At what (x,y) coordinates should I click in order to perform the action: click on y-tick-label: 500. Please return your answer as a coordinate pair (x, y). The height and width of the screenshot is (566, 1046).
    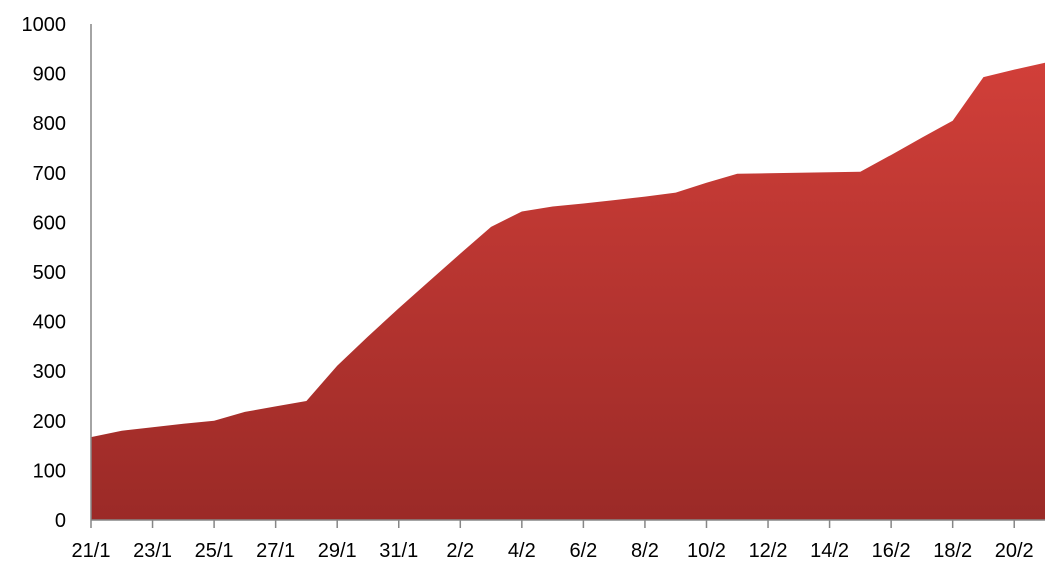
    Looking at the image, I should click on (49, 273).